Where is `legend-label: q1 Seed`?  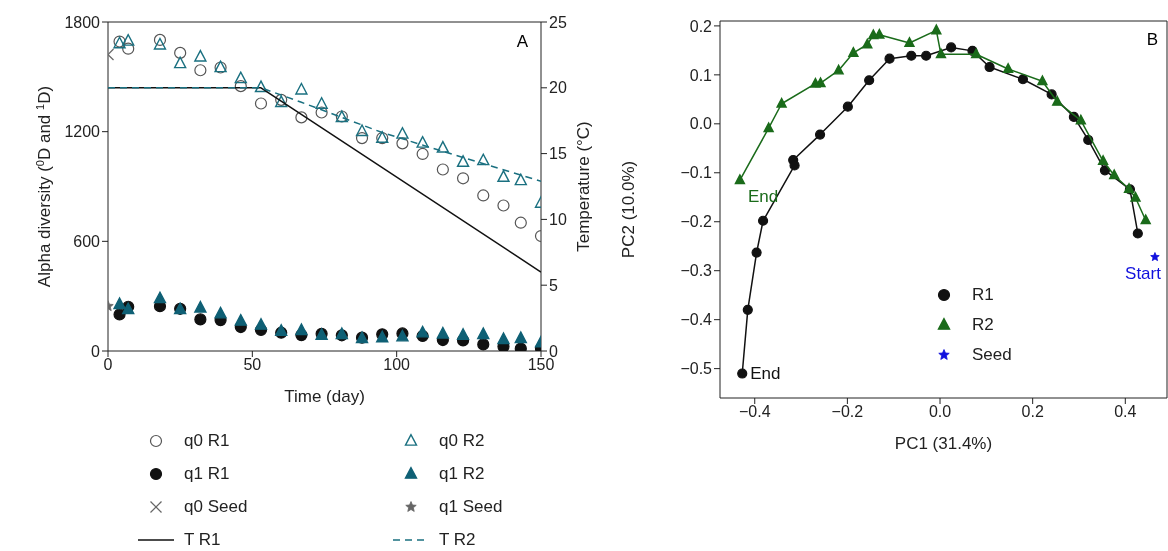
legend-label: q1 Seed is located at coordinates (471, 507).